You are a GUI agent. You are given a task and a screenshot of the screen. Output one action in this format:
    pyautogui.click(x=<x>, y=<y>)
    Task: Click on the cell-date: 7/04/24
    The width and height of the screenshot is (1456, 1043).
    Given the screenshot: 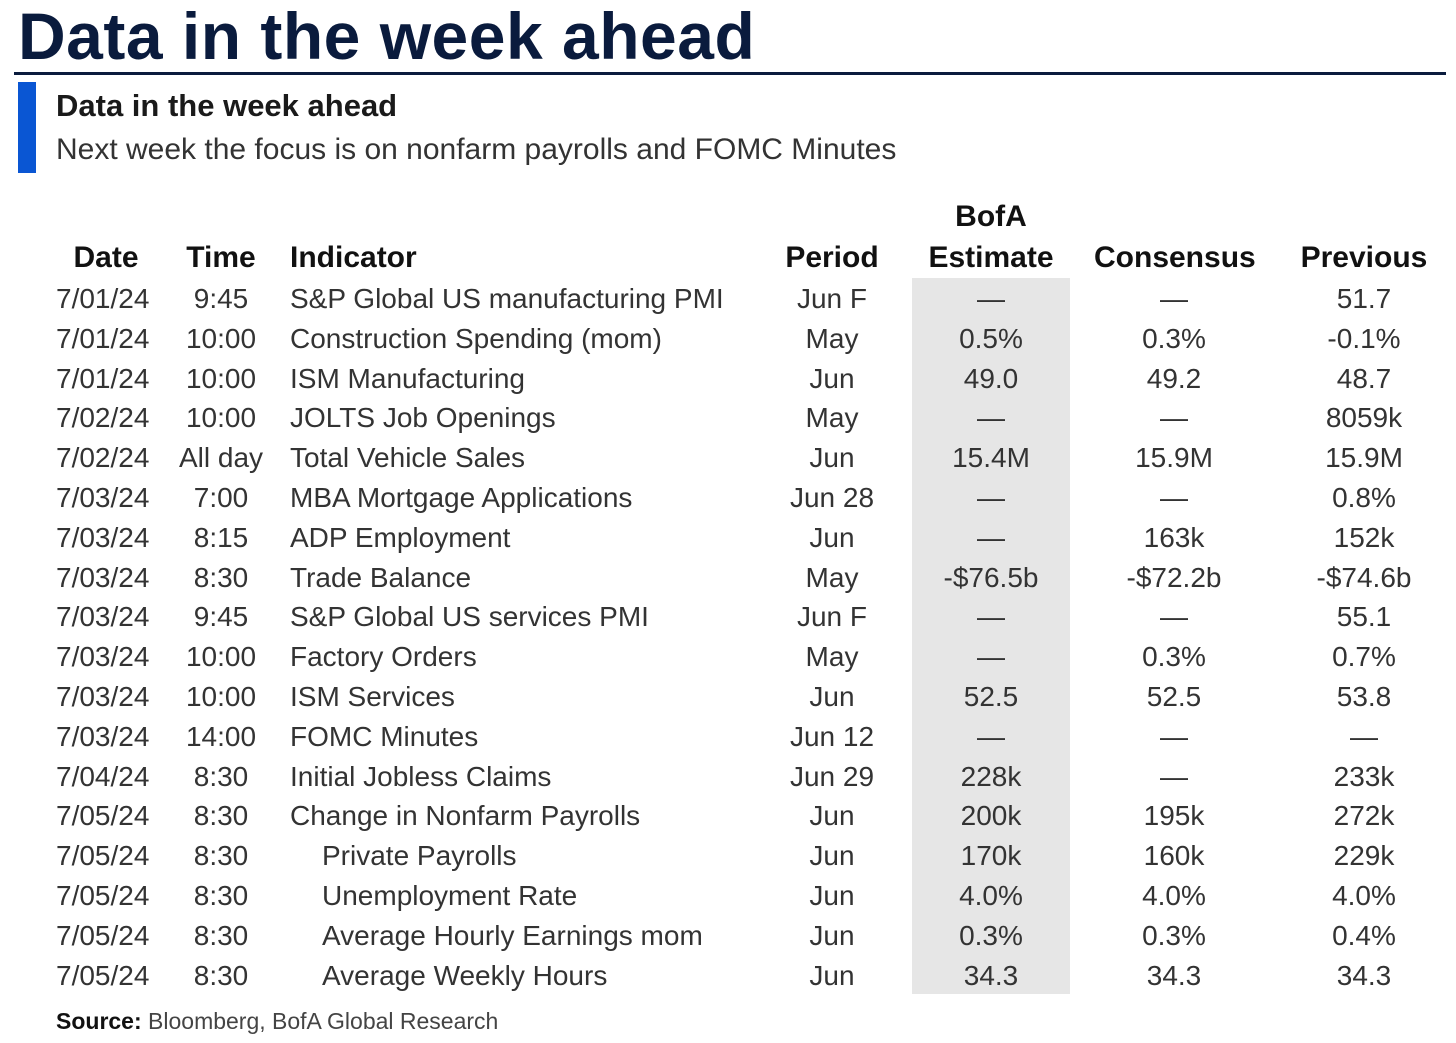 What is the action you would take?
    pyautogui.click(x=103, y=776)
    